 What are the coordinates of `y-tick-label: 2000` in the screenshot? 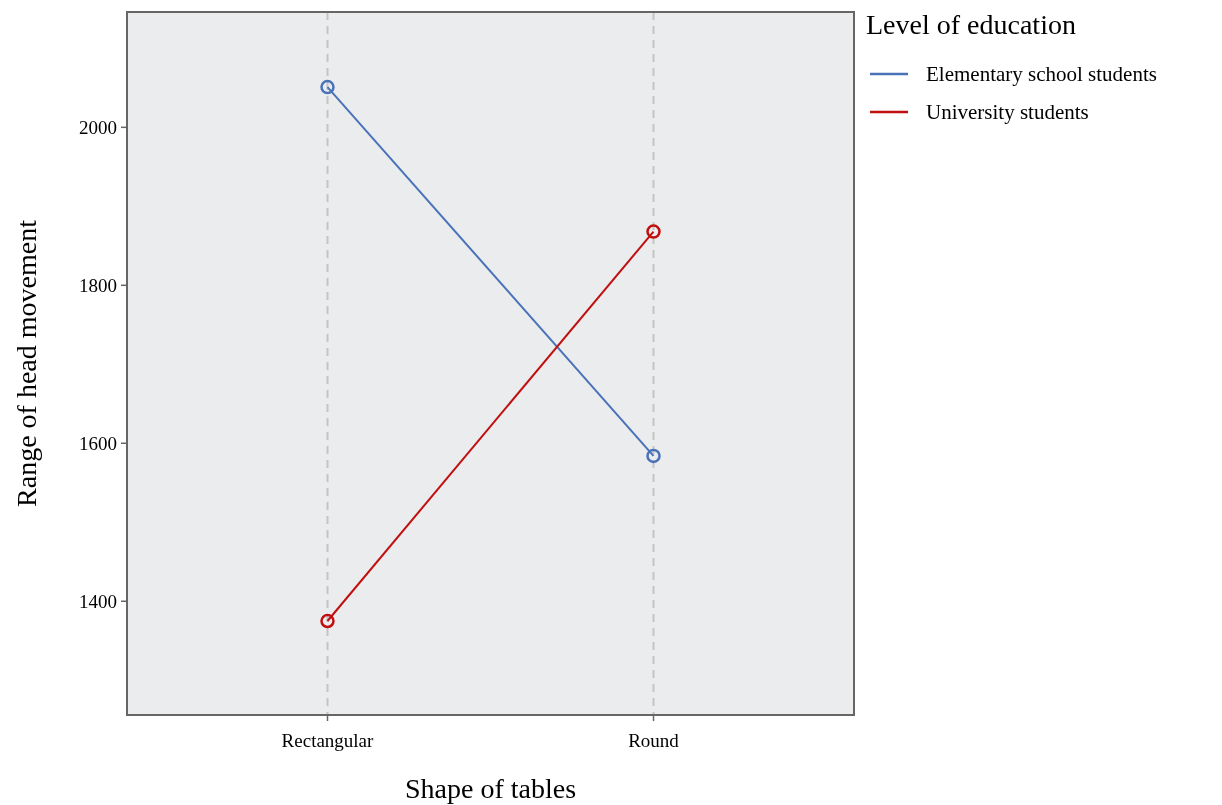 It's located at (98, 127).